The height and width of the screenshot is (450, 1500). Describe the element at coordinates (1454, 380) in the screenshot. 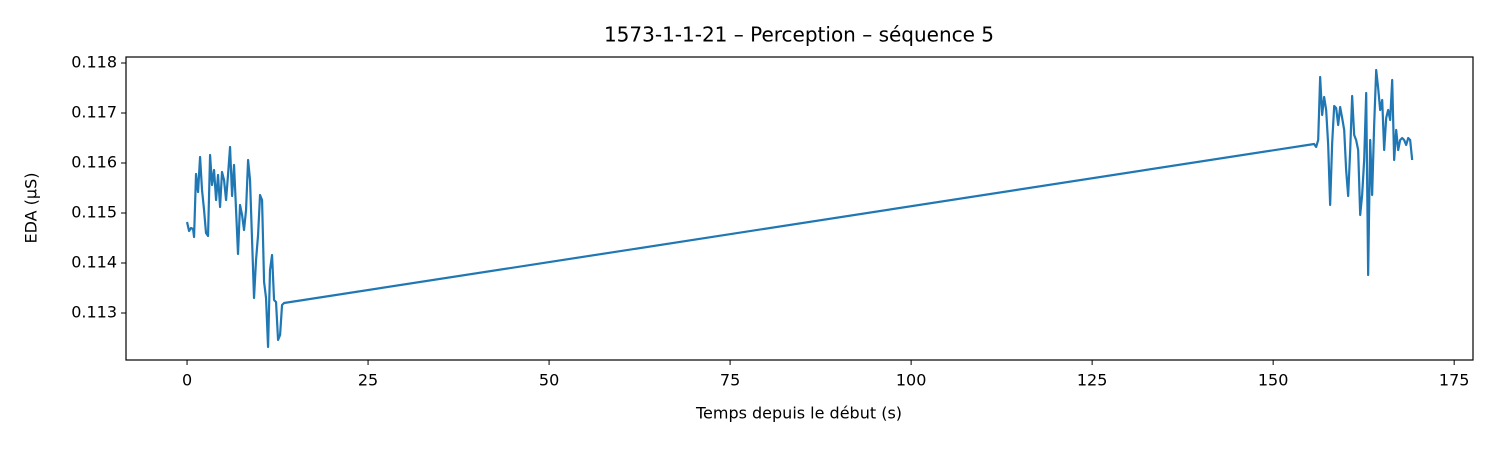

I see `x-tick-label: 175` at that location.